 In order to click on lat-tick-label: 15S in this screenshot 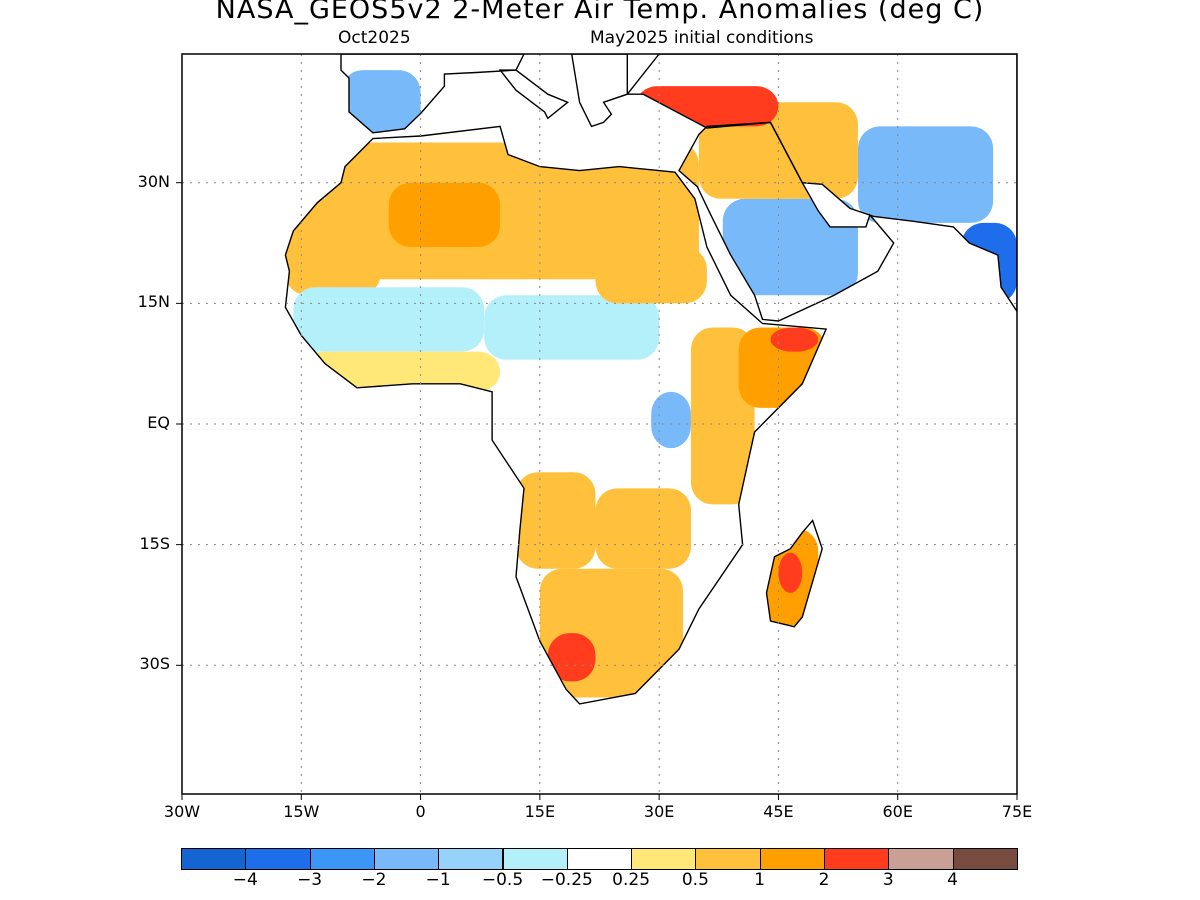, I will do `click(154, 543)`.